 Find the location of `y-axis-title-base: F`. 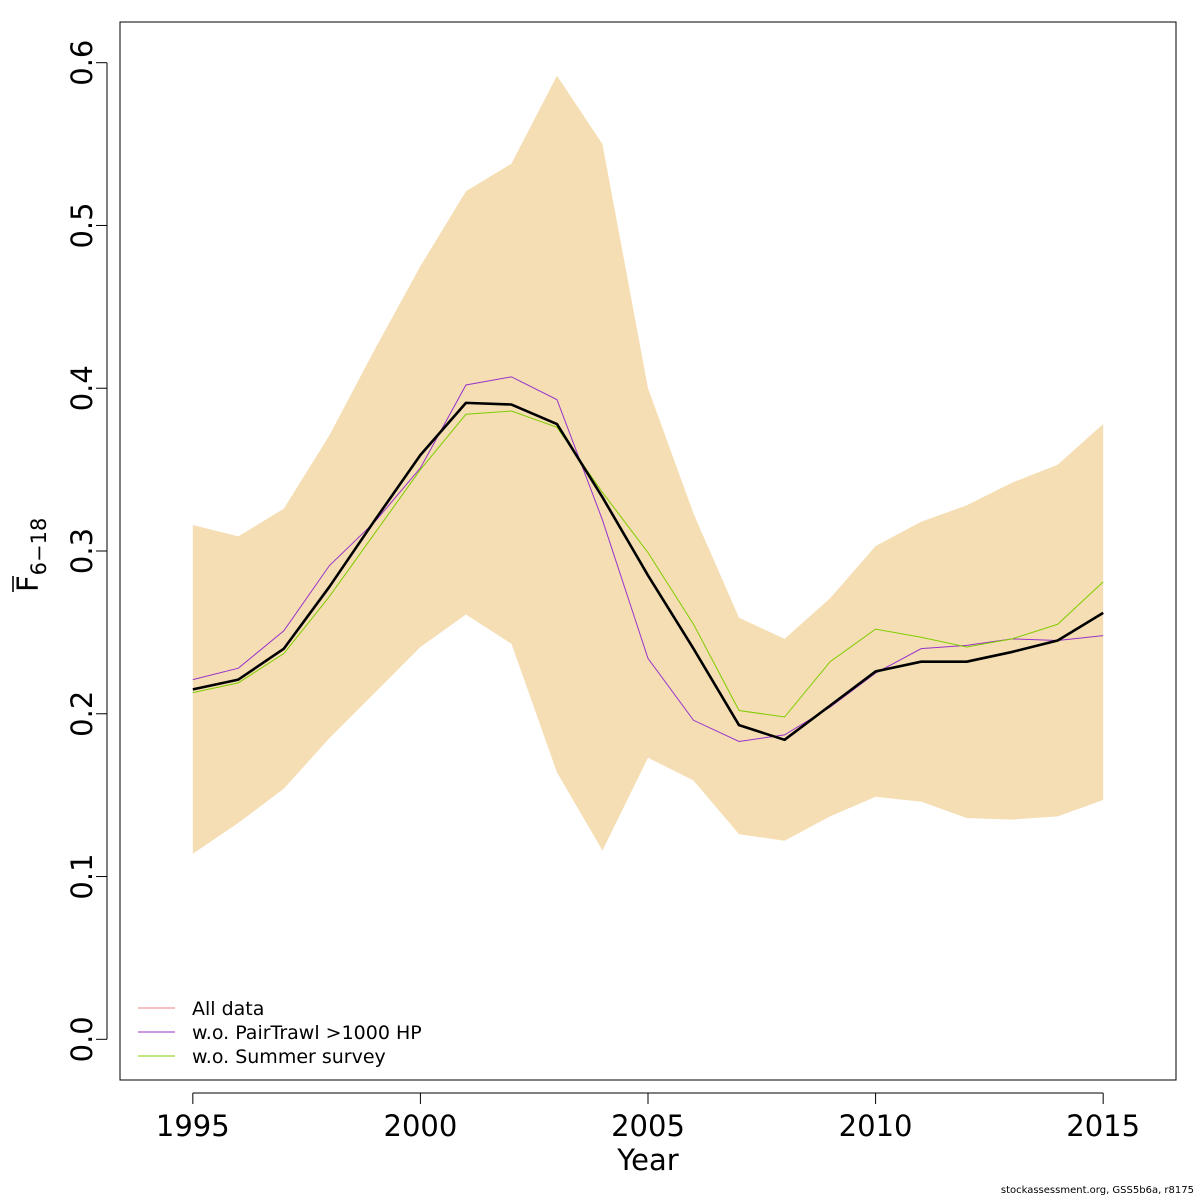

y-axis-title-base: F is located at coordinates (28, 583).